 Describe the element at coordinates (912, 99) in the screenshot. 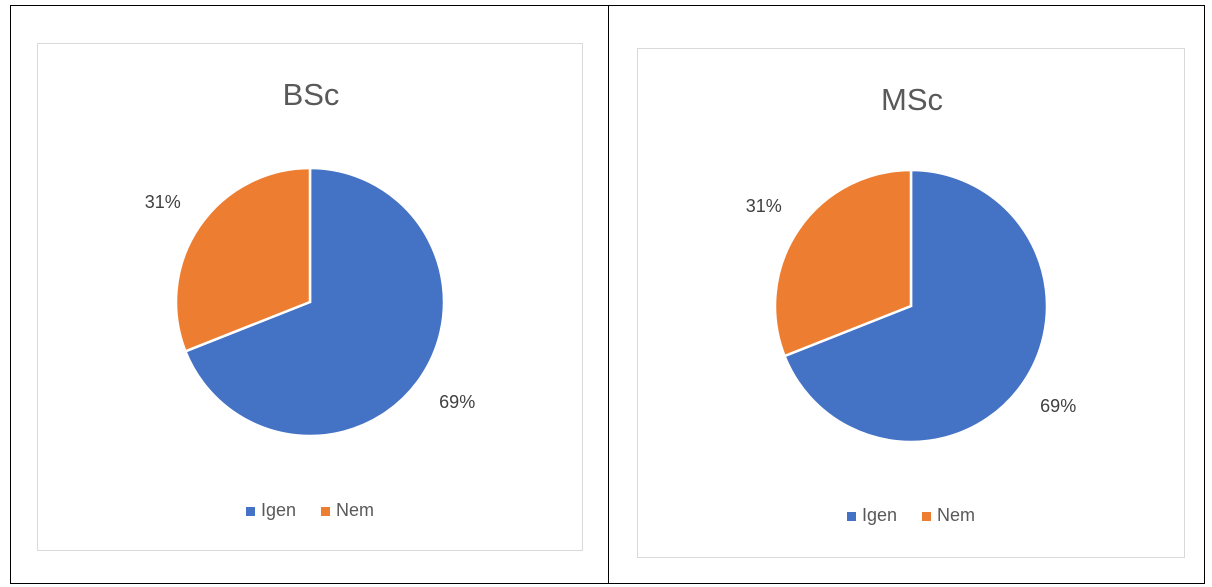

I see `chart-title: MSc` at that location.